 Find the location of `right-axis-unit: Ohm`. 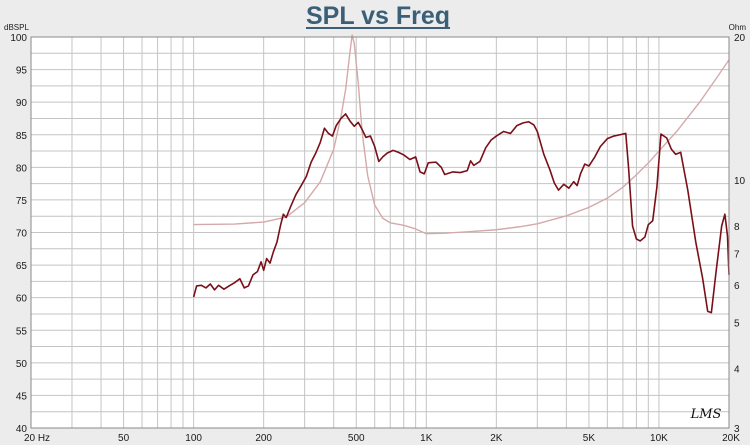

right-axis-unit: Ohm is located at coordinates (738, 27).